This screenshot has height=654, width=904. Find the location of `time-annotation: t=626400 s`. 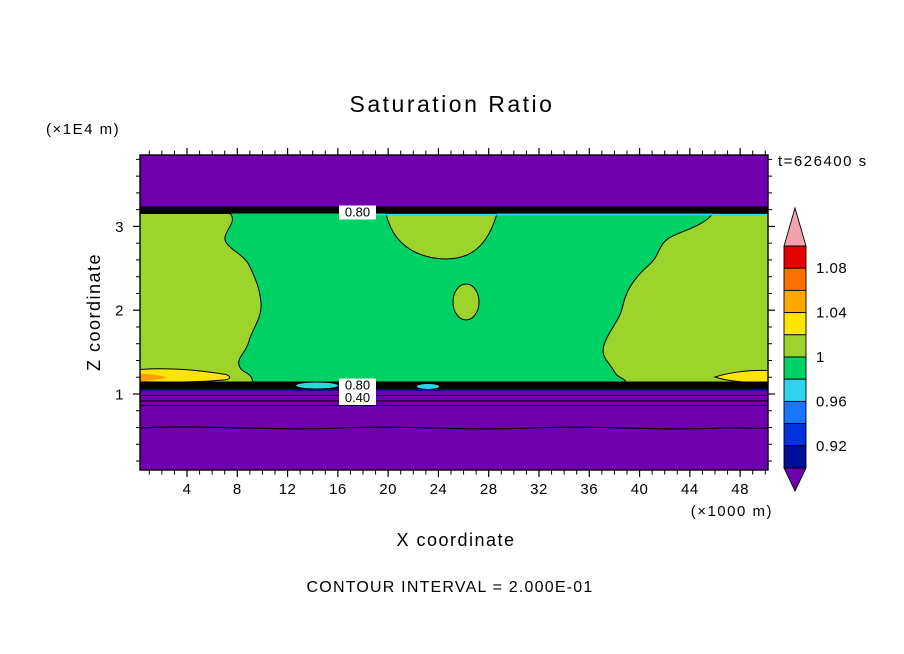

time-annotation: t=626400 s is located at coordinates (823, 161).